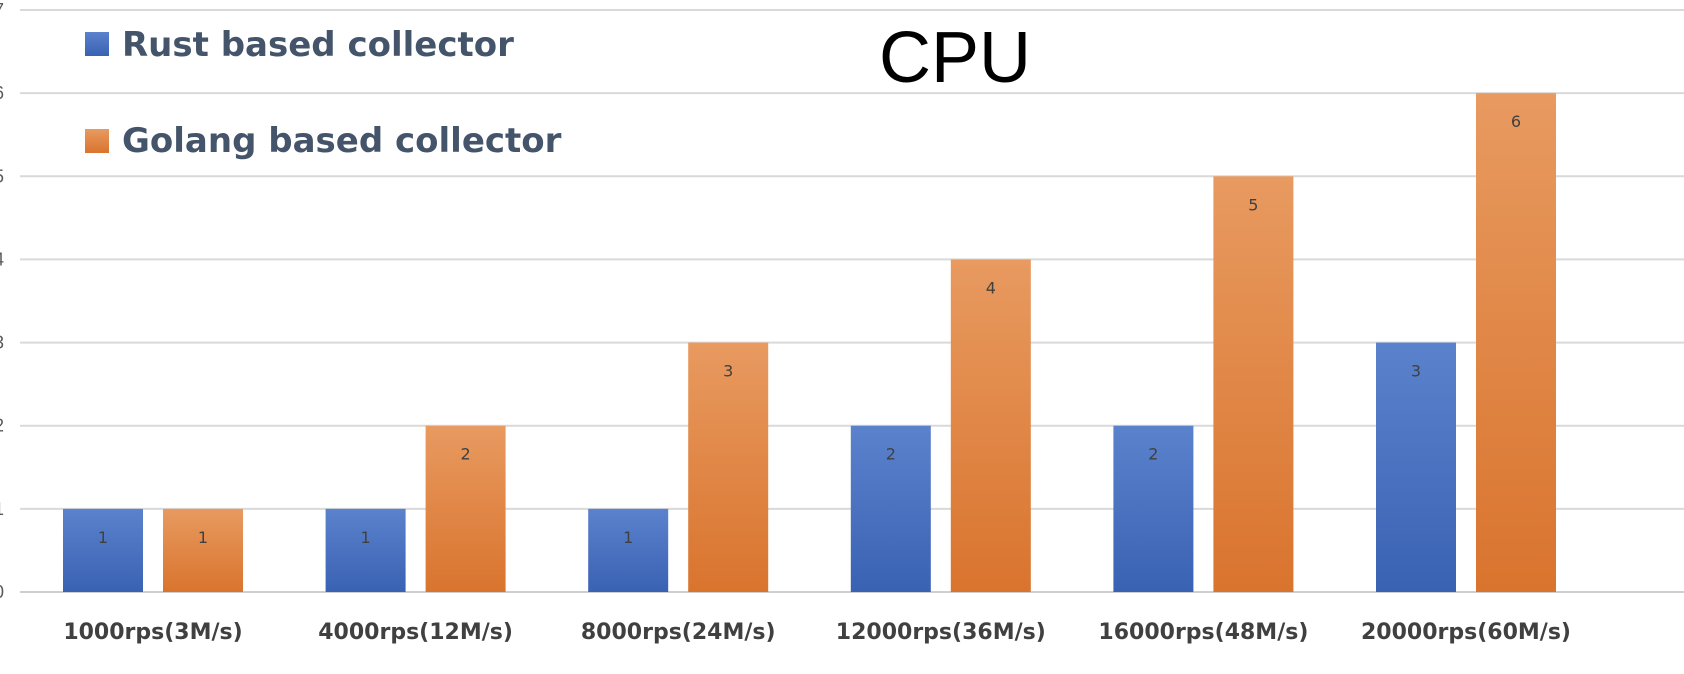 This screenshot has width=1684, height=674. What do you see at coordinates (2, 259) in the screenshot?
I see `y-tick-label: 4` at bounding box center [2, 259].